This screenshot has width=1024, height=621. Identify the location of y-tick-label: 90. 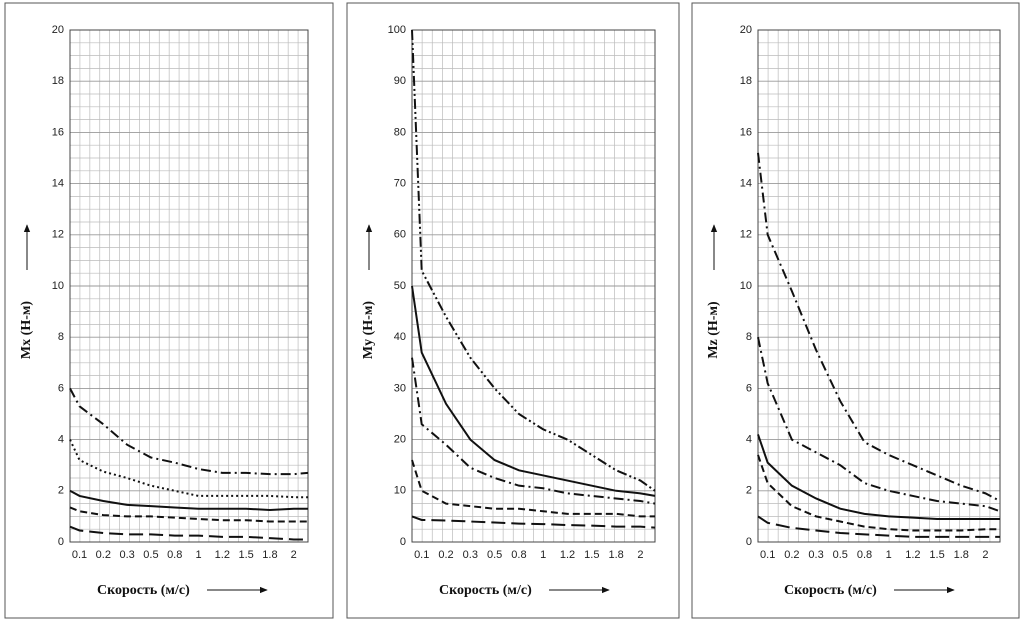
(400, 81).